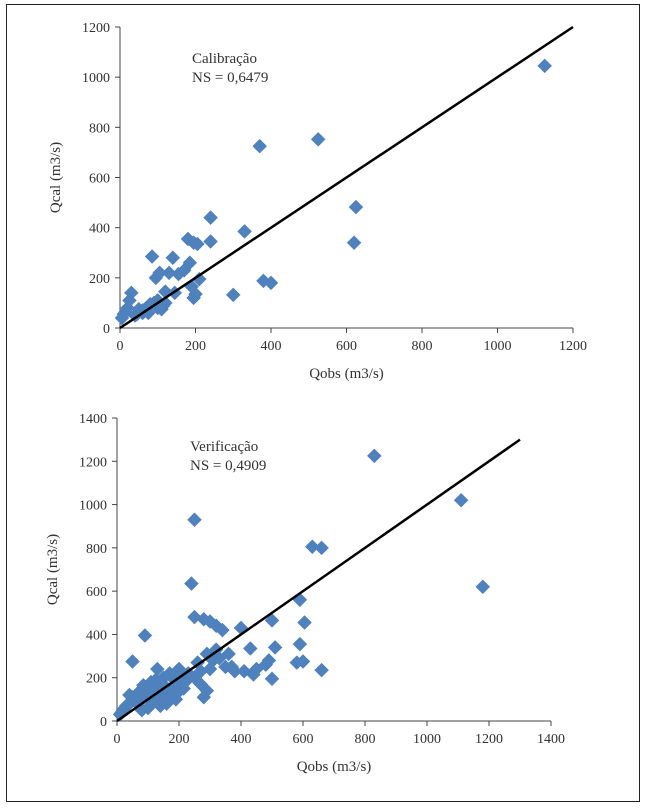 The image size is (650, 808). Describe the element at coordinates (241, 739) in the screenshot. I see `chart2-x-tick-label: 400` at that location.